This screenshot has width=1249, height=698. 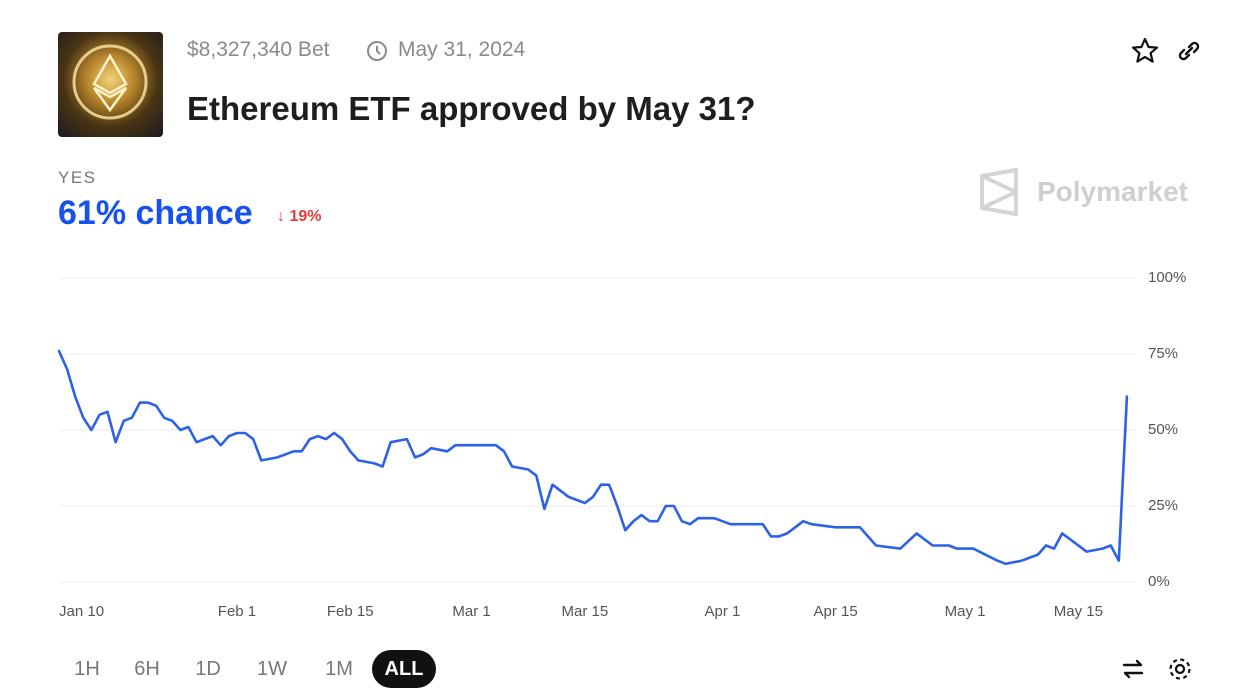 What do you see at coordinates (471, 611) in the screenshot?
I see `x-tick-label: Mar 1` at bounding box center [471, 611].